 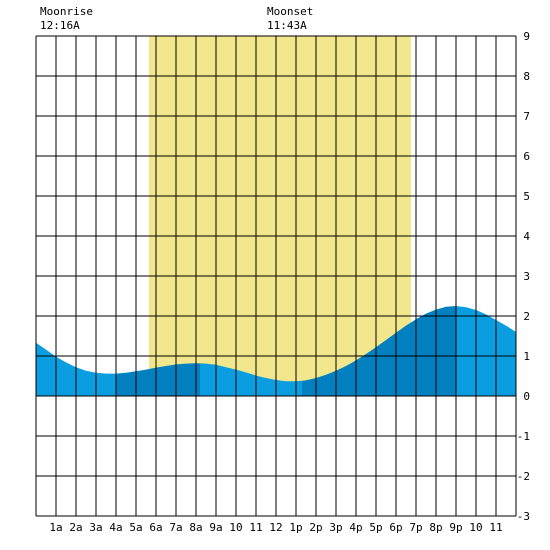 What do you see at coordinates (355, 527) in the screenshot?
I see `x-tick-label: 4p` at bounding box center [355, 527].